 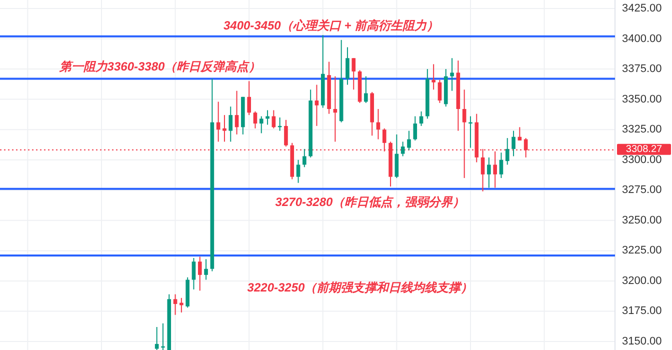 What do you see at coordinates (642, 38) in the screenshot?
I see `y-tick-label: 3400.00` at bounding box center [642, 38].